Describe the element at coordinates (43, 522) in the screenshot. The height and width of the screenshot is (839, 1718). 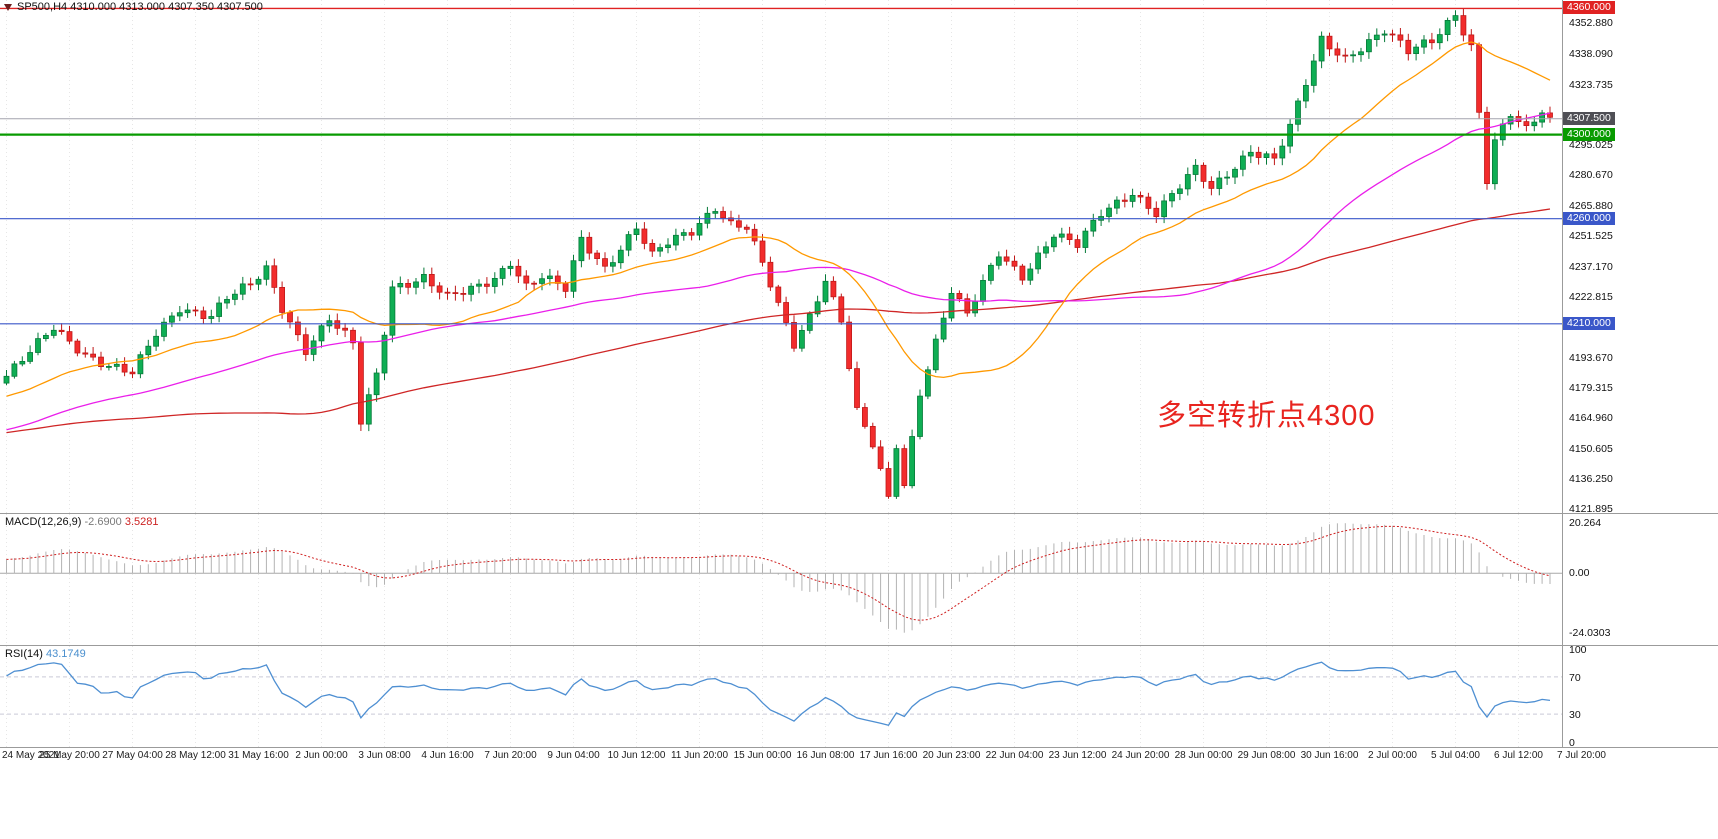
I see `macd-name: MACD(12,26,9)` at that location.